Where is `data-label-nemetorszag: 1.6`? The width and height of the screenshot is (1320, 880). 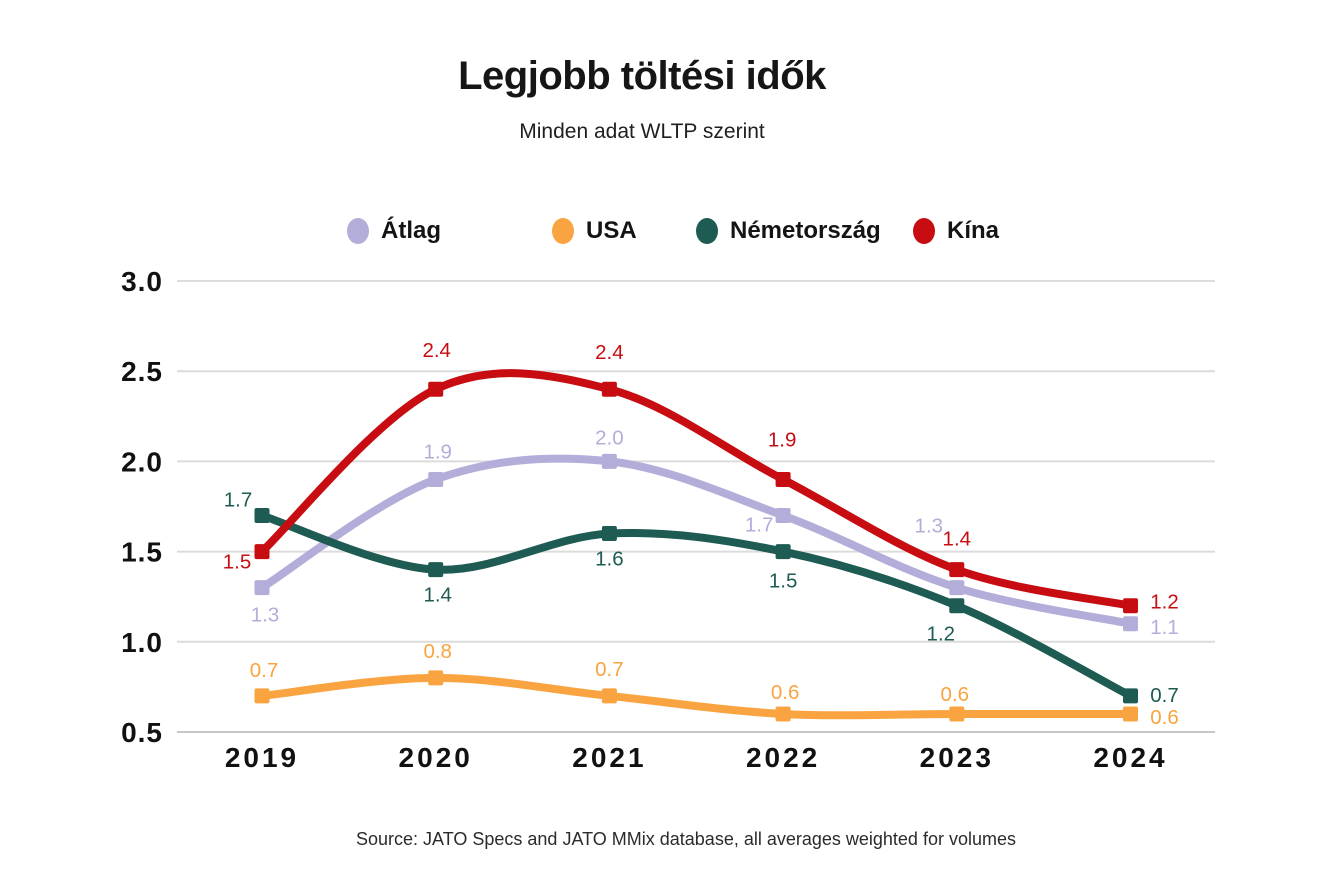 data-label-nemetorszag: 1.6 is located at coordinates (609, 559).